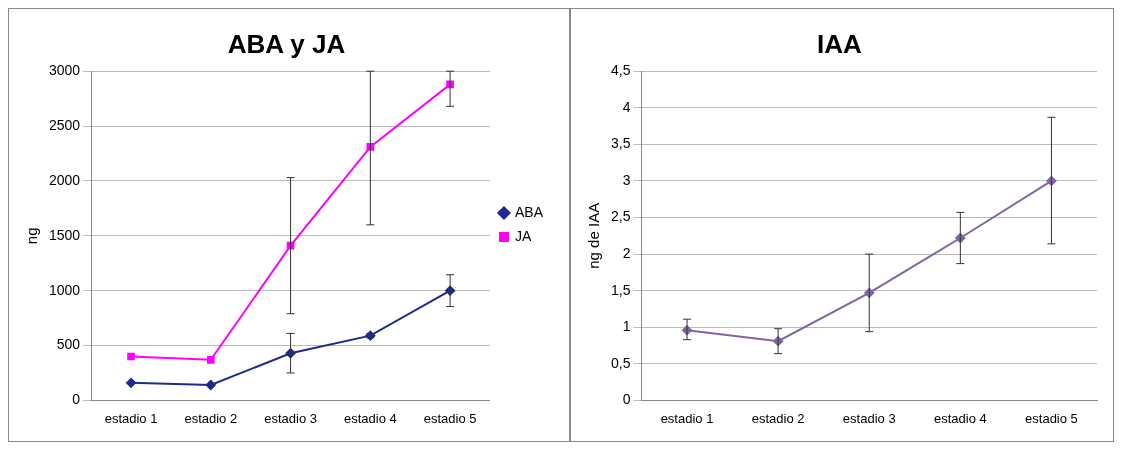 The image size is (1121, 449). Describe the element at coordinates (626, 252) in the screenshot. I see `y-tick-label: 2` at that location.